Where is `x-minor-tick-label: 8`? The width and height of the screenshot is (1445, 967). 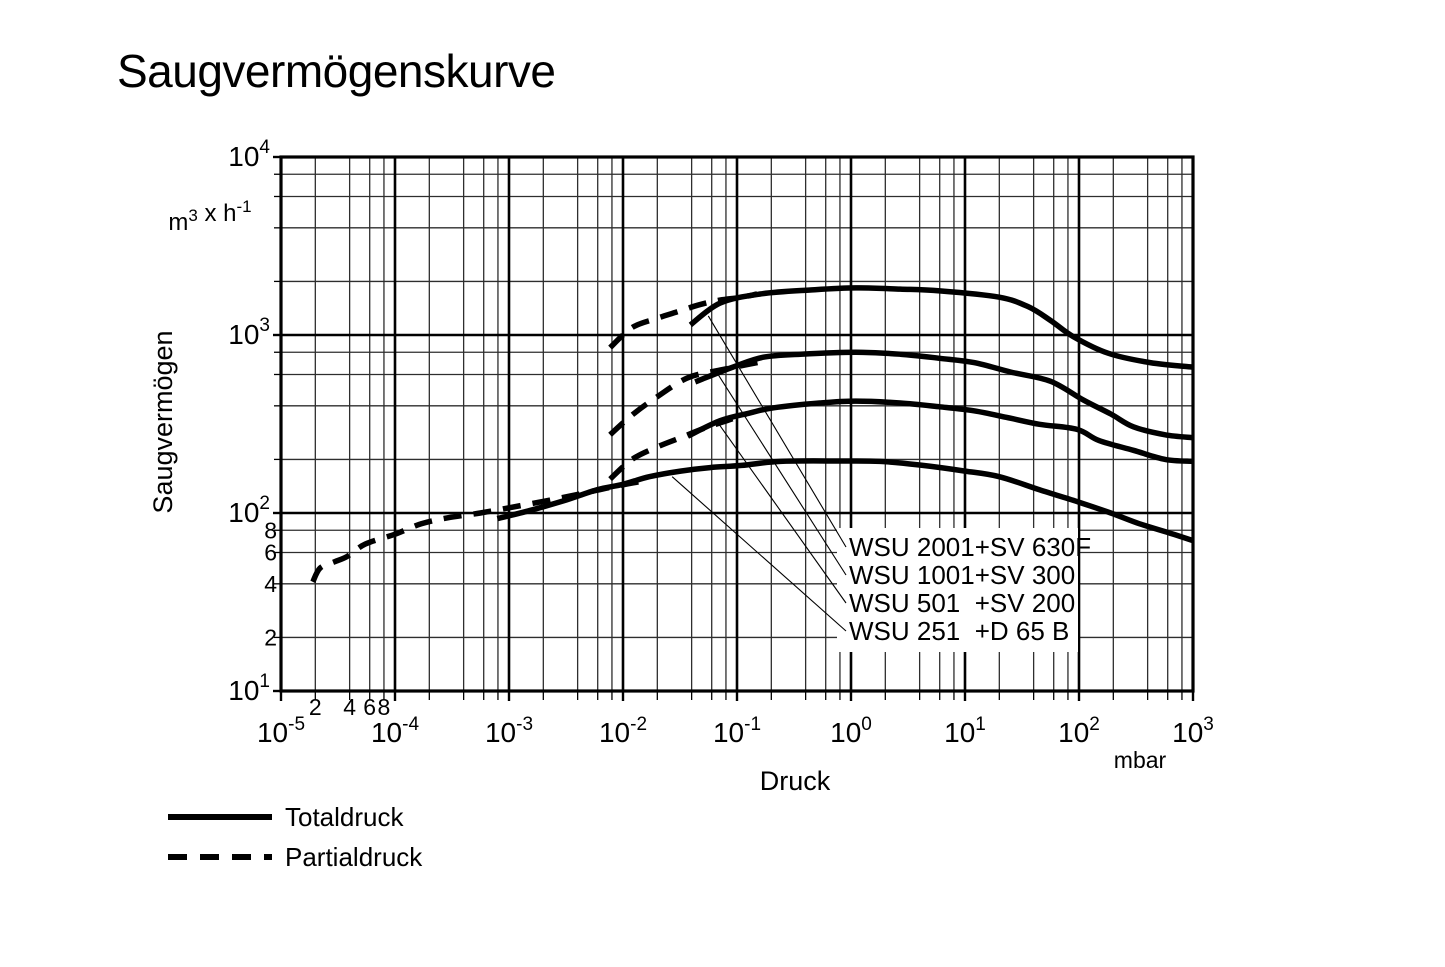
x-minor-tick-label: 8 is located at coordinates (384, 707).